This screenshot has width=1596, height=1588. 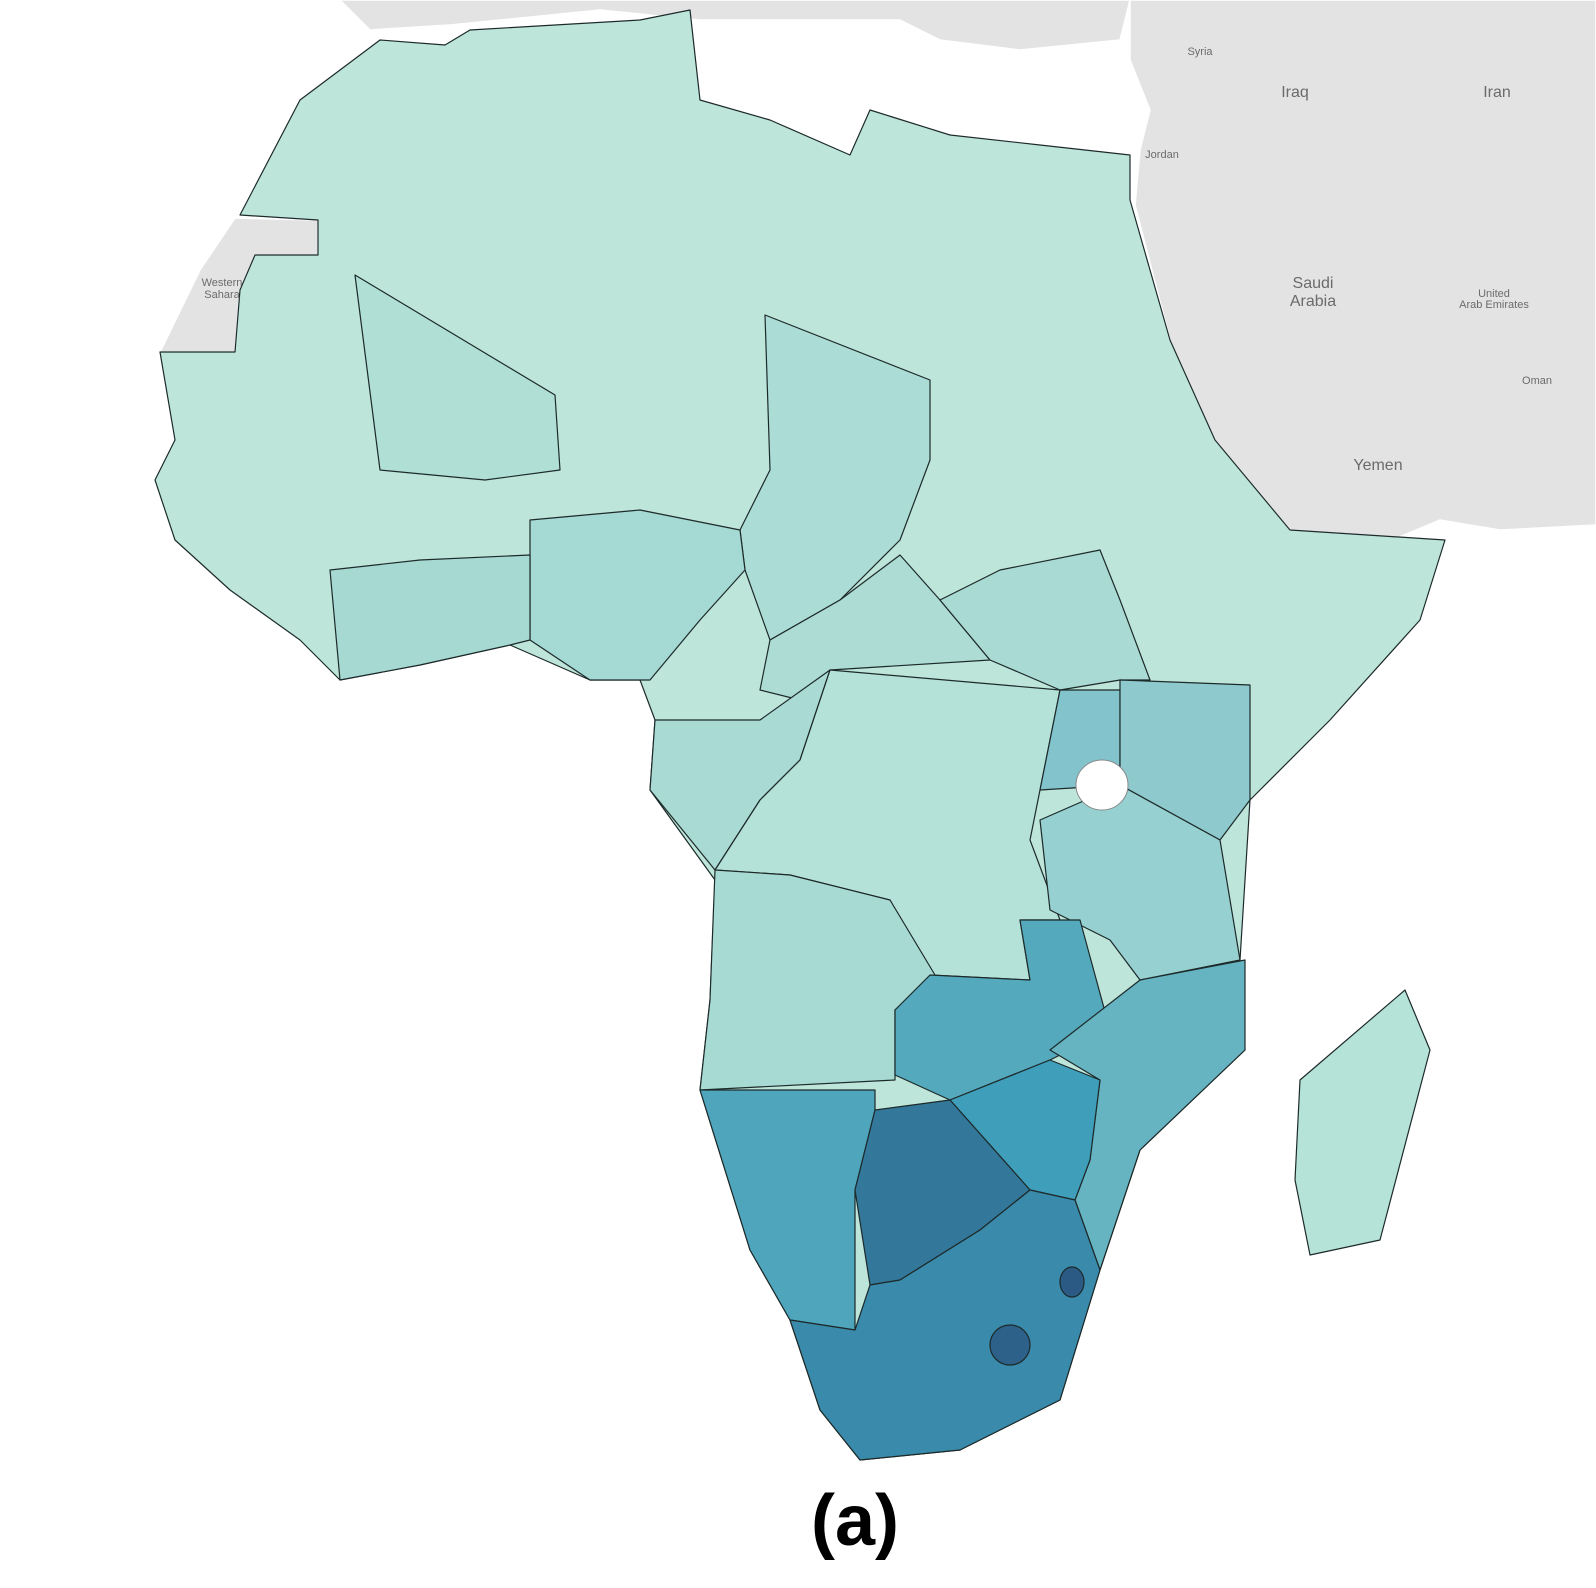 I want to click on place-label: Yemen, so click(x=1377, y=465).